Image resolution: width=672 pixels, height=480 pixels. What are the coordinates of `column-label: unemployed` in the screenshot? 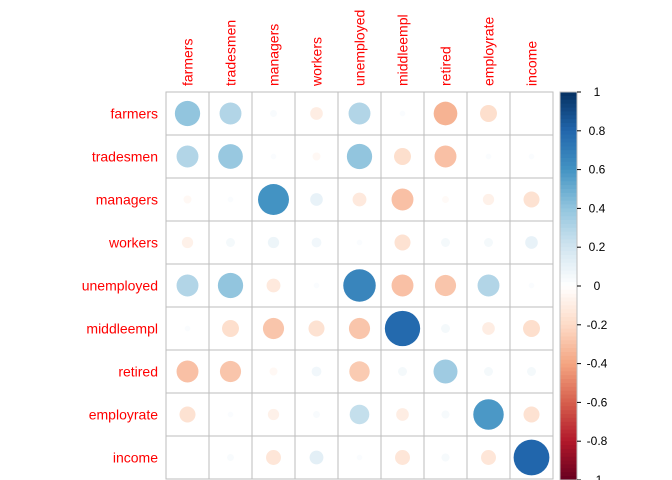 It's located at (360, 48).